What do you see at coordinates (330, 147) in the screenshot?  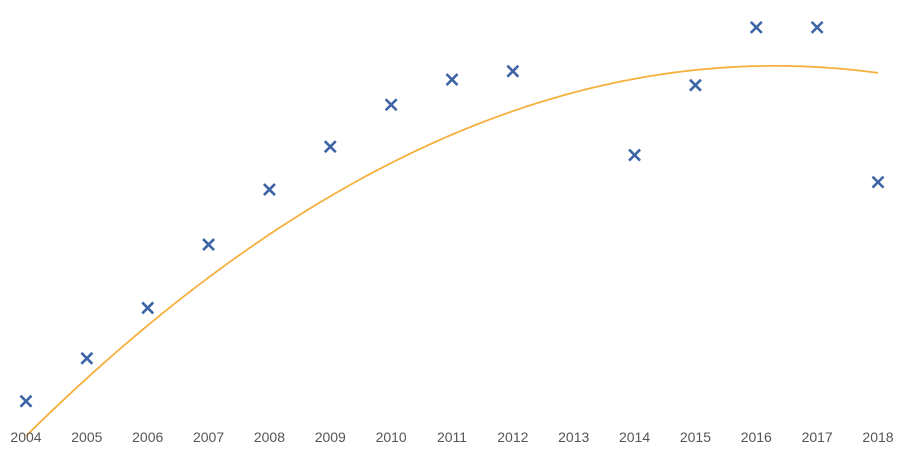 I see `data-point-2009` at bounding box center [330, 147].